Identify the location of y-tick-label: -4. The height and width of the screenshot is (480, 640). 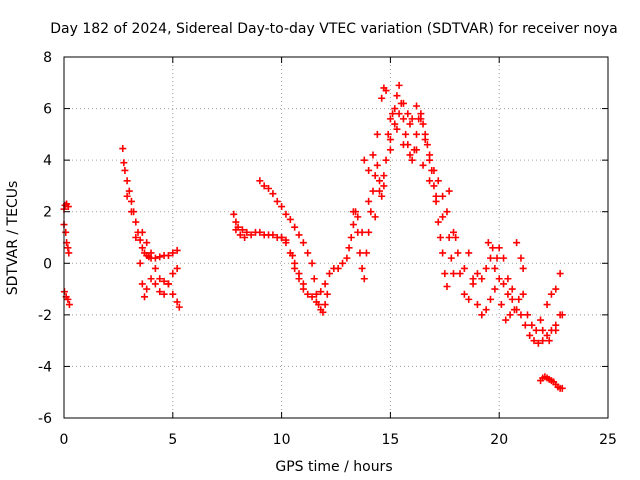
(45, 367).